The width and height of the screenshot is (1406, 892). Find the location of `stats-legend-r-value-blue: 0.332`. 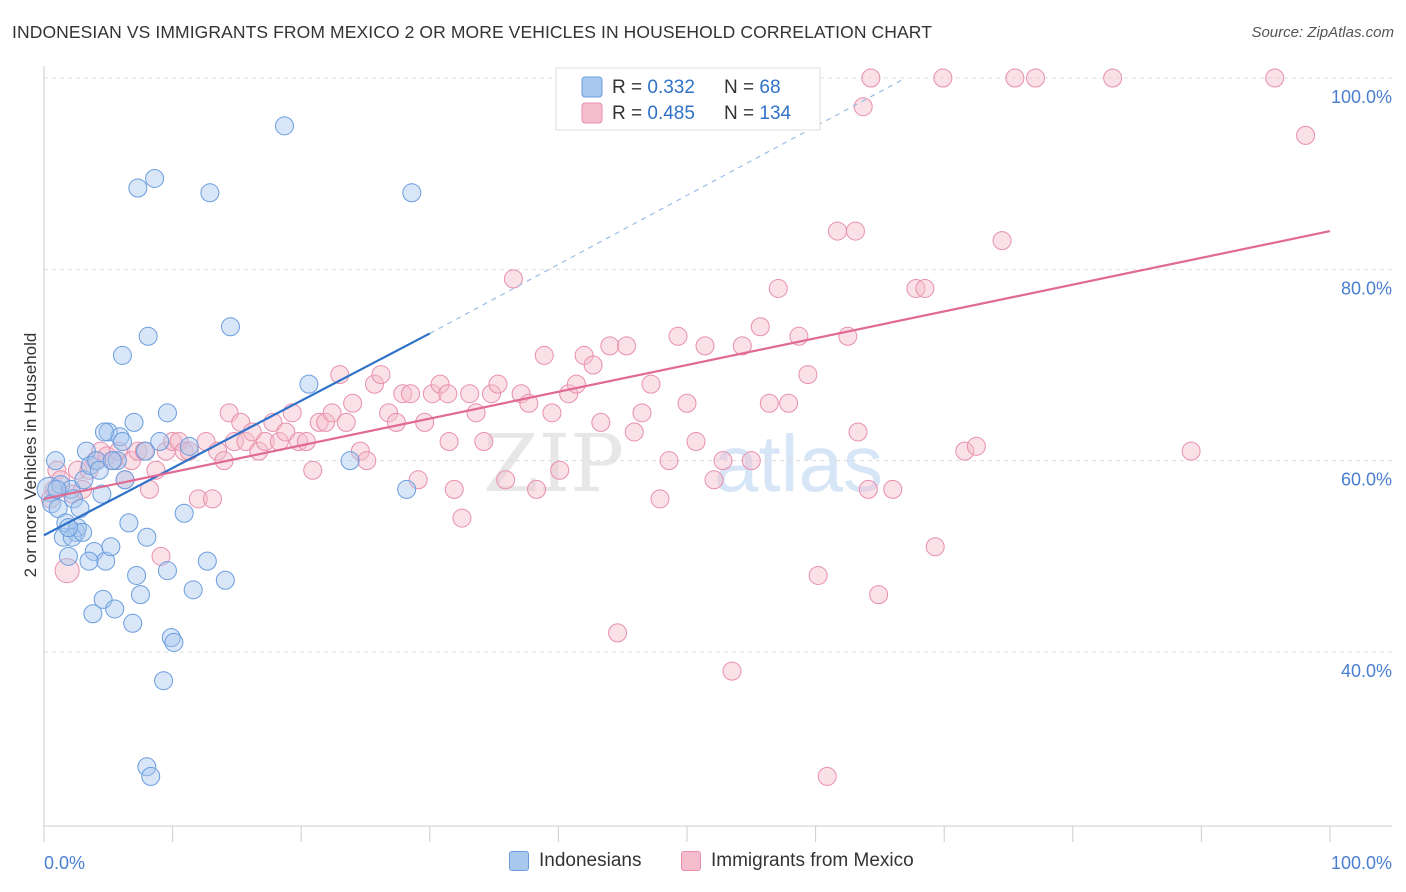

stats-legend-r-value-blue: 0.332 is located at coordinates (671, 87).